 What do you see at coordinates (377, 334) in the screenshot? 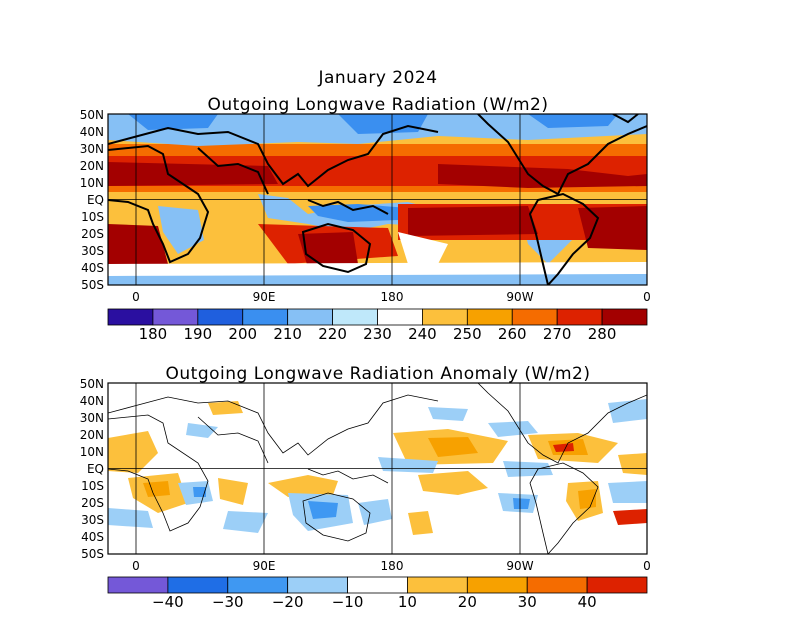
I see `map1-colorbar-label: 230` at bounding box center [377, 334].